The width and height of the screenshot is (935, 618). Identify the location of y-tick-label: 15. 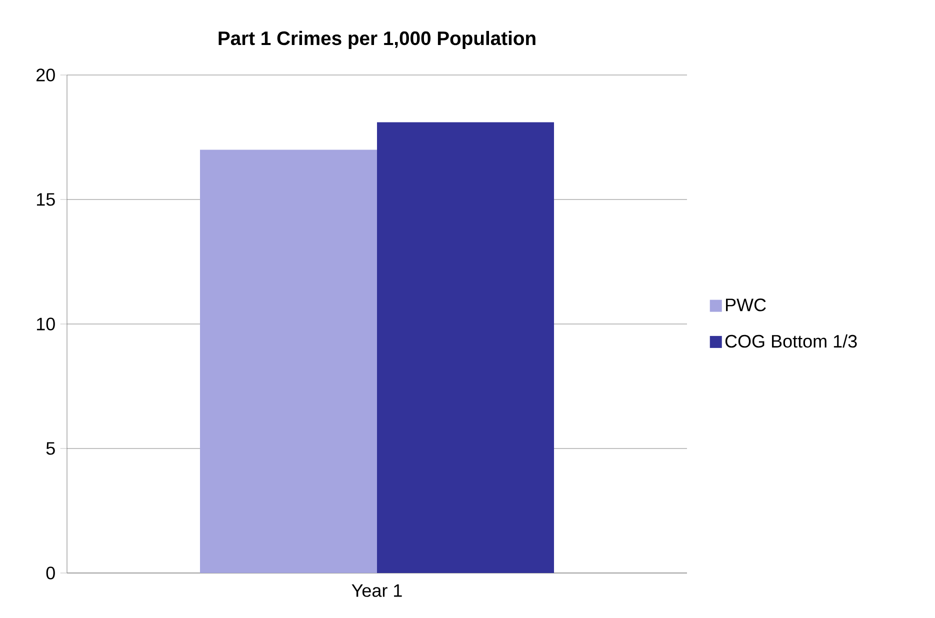
(45, 199).